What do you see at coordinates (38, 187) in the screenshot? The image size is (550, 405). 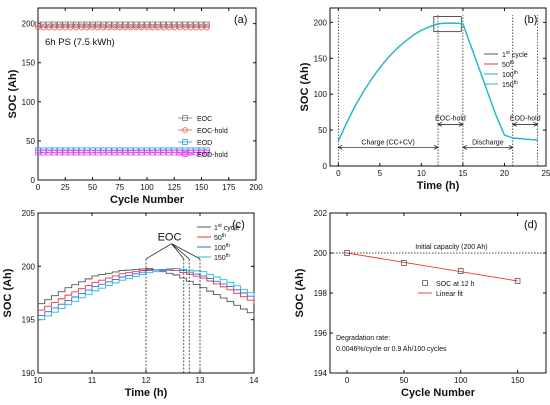 I see `chart-a-xtick-label: 0` at bounding box center [38, 187].